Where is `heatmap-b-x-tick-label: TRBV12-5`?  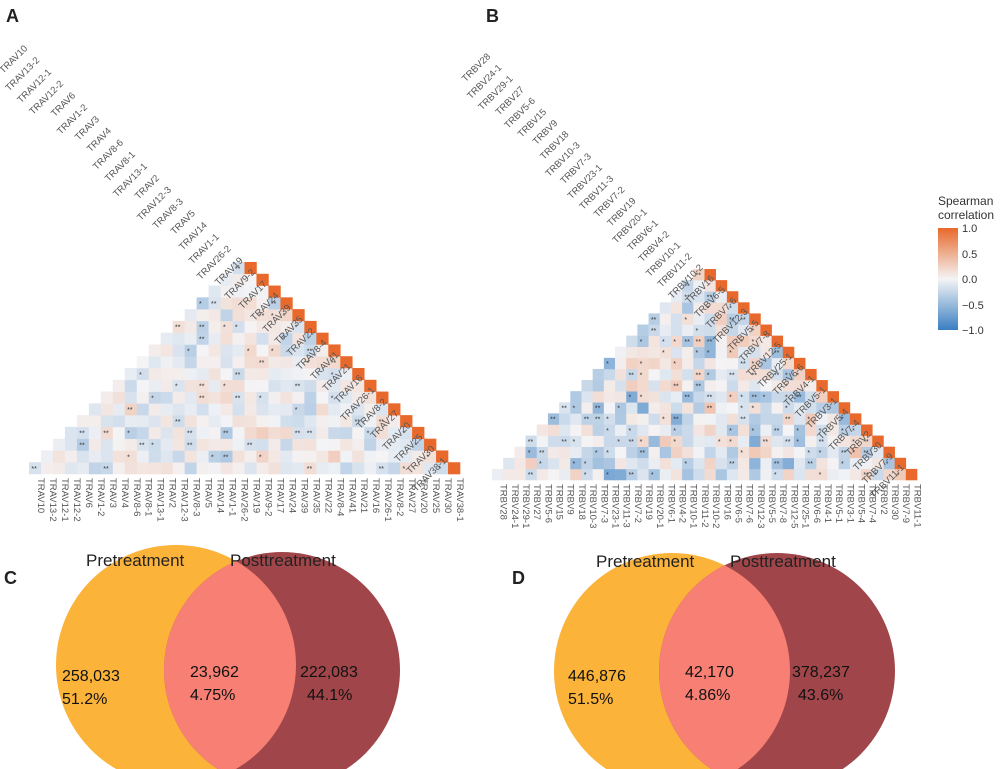
heatmap-b-x-tick-label: TRBV12-5 is located at coordinates (793, 506).